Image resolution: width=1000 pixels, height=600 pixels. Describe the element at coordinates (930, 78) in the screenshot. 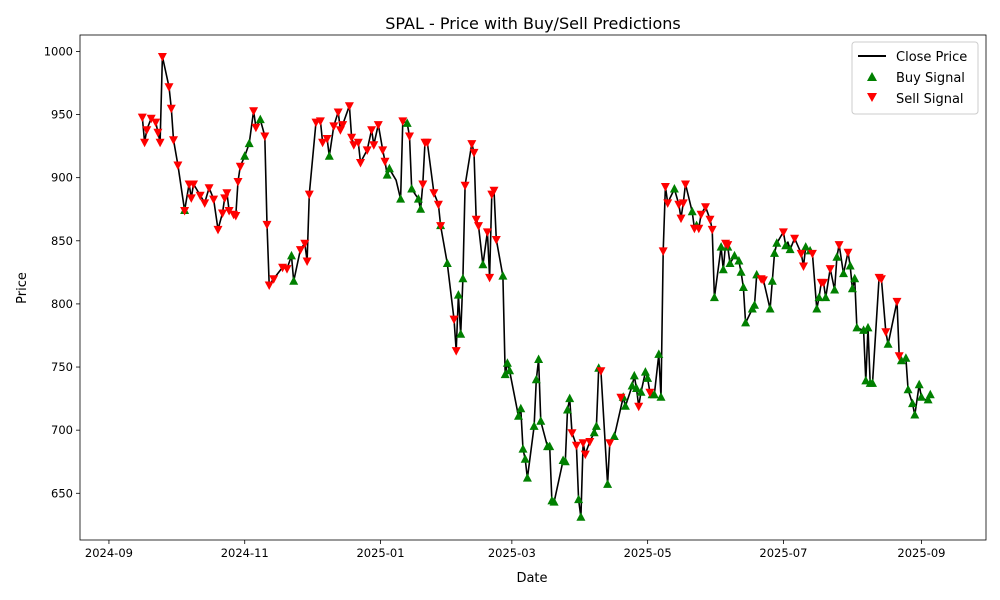

I see `legend-buy-label: Buy Signal` at that location.